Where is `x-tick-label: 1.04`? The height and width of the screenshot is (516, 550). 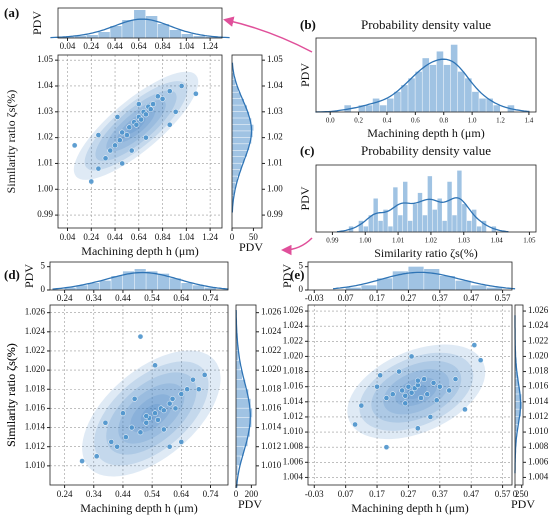 x-tick-label: 1.04 is located at coordinates (186, 46).